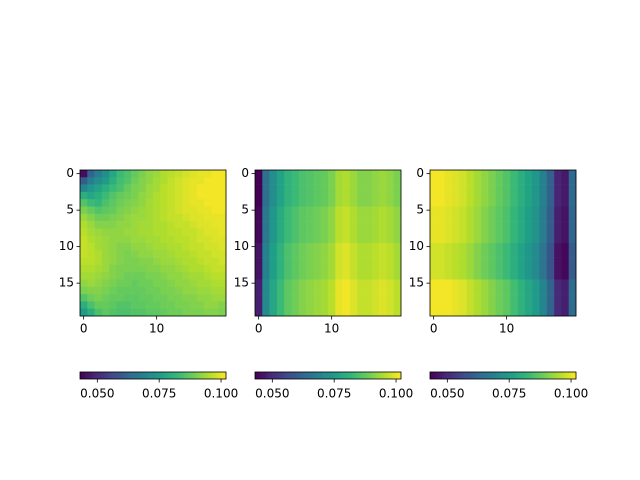 The height and width of the screenshot is (480, 640). What do you see at coordinates (153, 243) in the screenshot?
I see `plot-frame` at bounding box center [153, 243].